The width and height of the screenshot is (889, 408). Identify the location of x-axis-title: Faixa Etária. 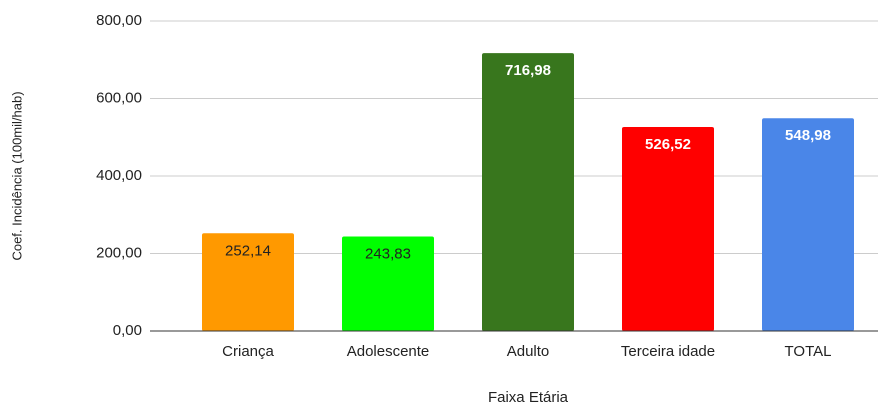
(528, 397).